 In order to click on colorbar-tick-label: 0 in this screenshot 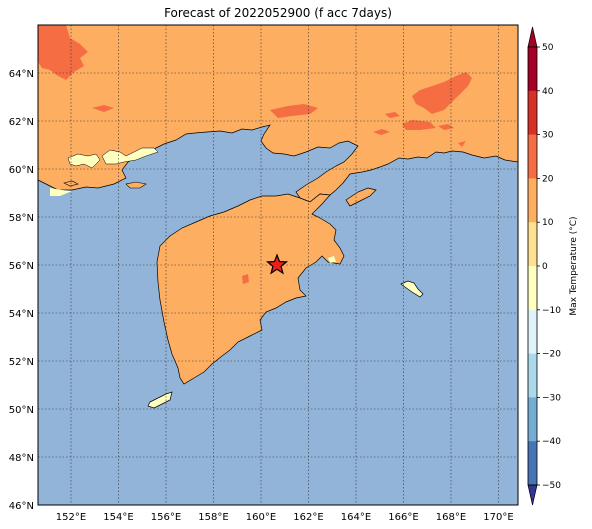, I will do `click(545, 267)`.